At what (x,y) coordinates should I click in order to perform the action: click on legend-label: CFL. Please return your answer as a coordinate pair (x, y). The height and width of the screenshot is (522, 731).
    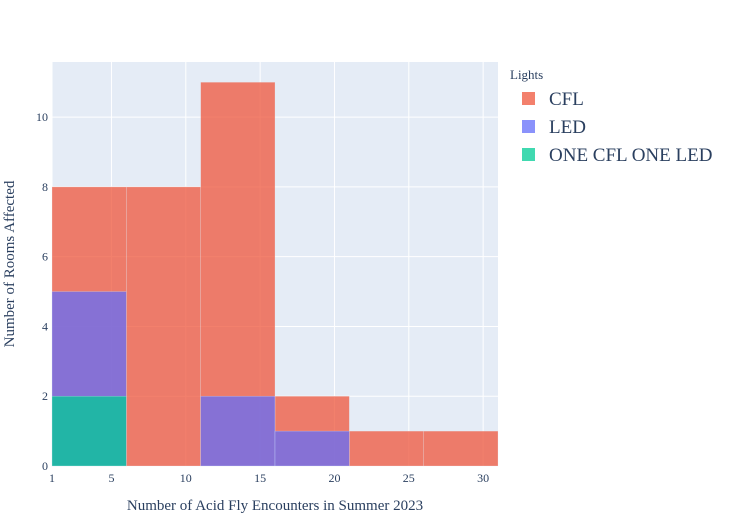
    Looking at the image, I should click on (566, 99).